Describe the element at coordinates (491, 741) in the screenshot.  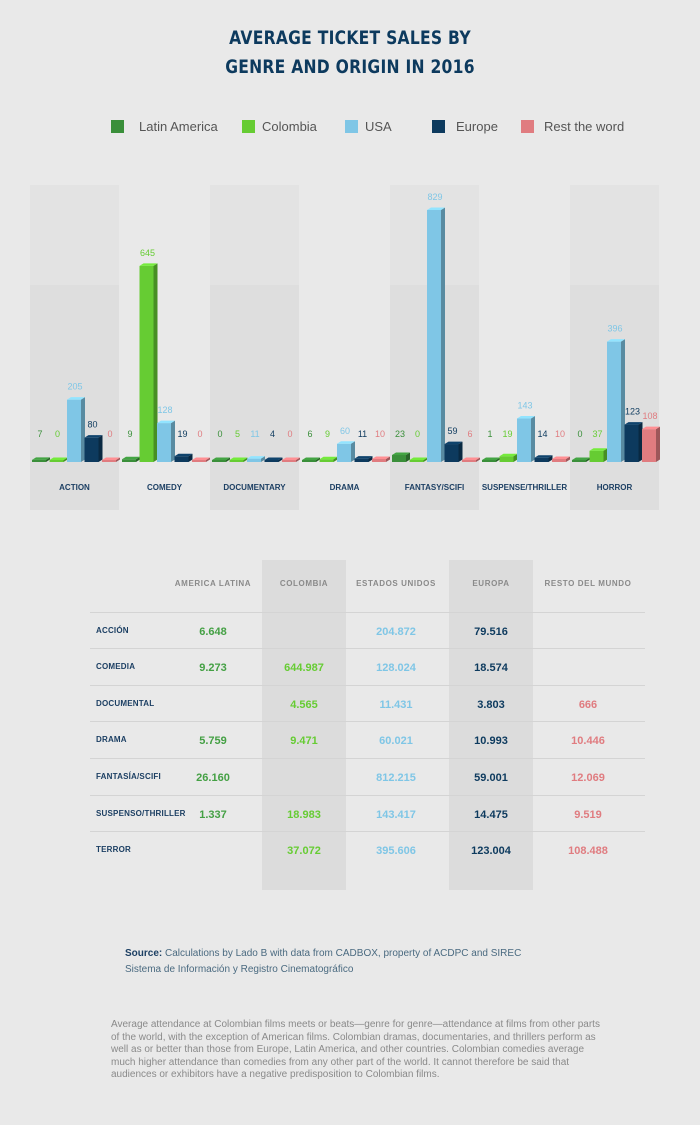
I see `table-cell: 10.993` at that location.